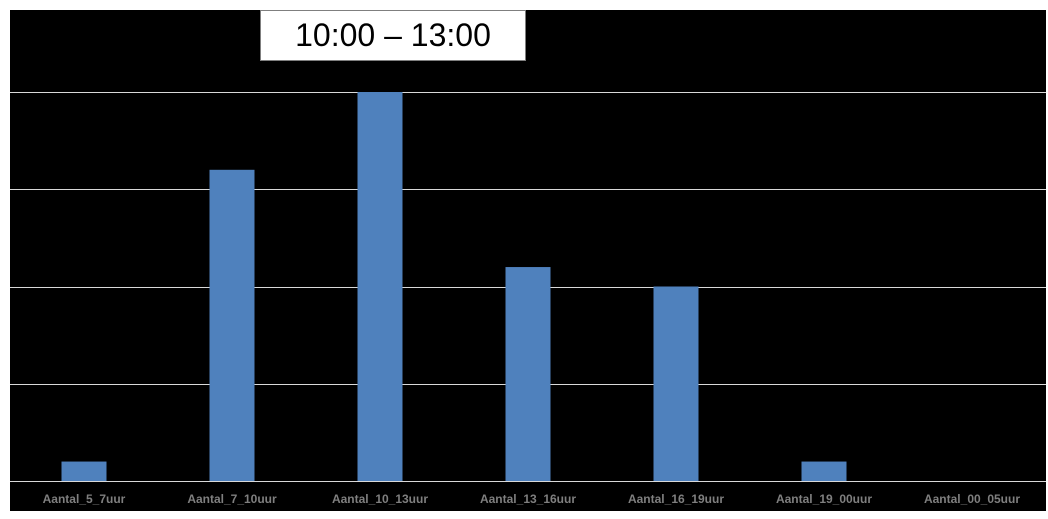  I want to click on bar-Aantal_5_7uur, so click(84, 471).